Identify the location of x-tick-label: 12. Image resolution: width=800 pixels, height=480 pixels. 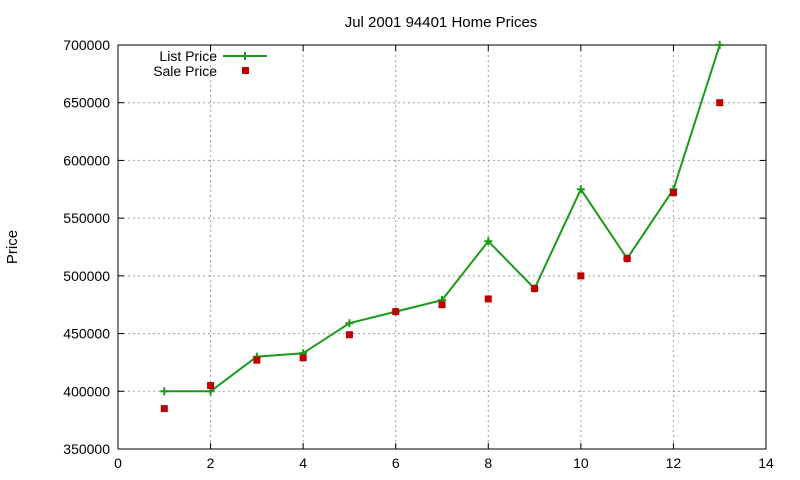
(674, 463).